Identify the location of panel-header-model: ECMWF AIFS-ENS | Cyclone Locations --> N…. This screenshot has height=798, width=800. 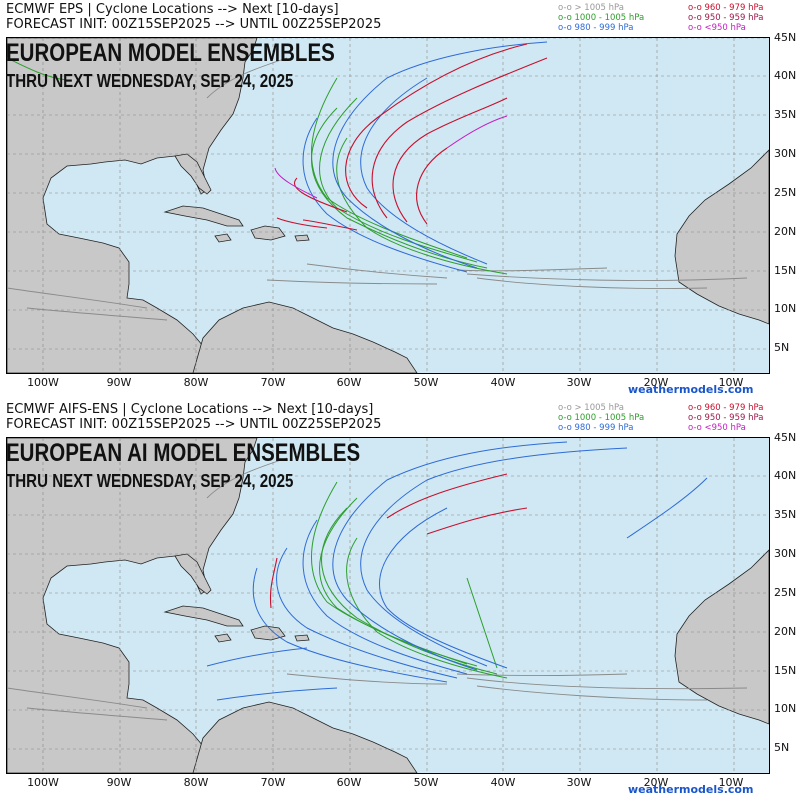
(190, 409).